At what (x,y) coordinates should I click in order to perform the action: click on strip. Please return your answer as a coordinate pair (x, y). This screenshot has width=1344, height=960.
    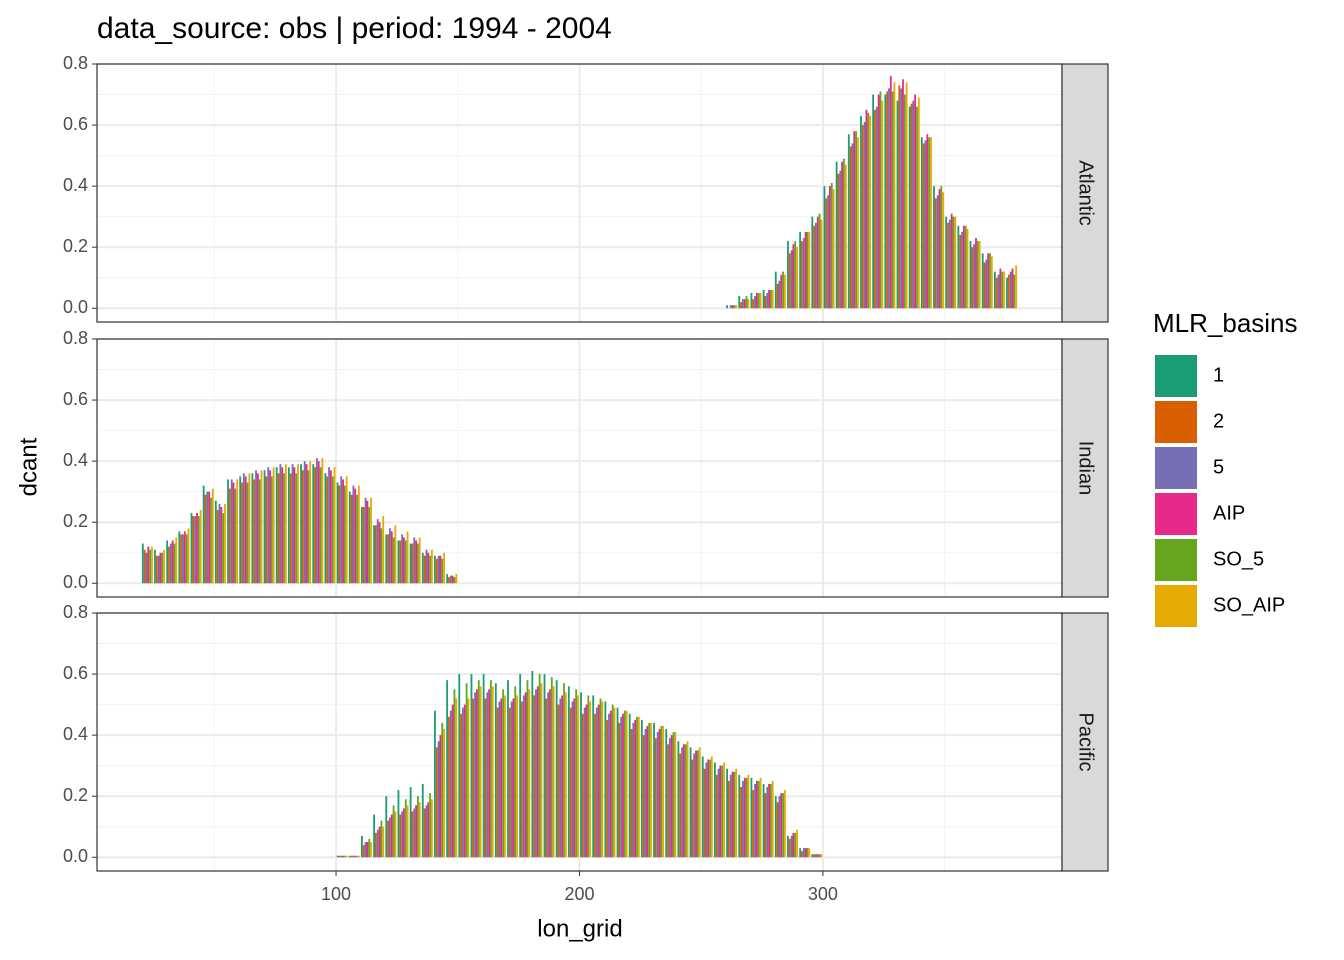
    Looking at the image, I should click on (1085, 742).